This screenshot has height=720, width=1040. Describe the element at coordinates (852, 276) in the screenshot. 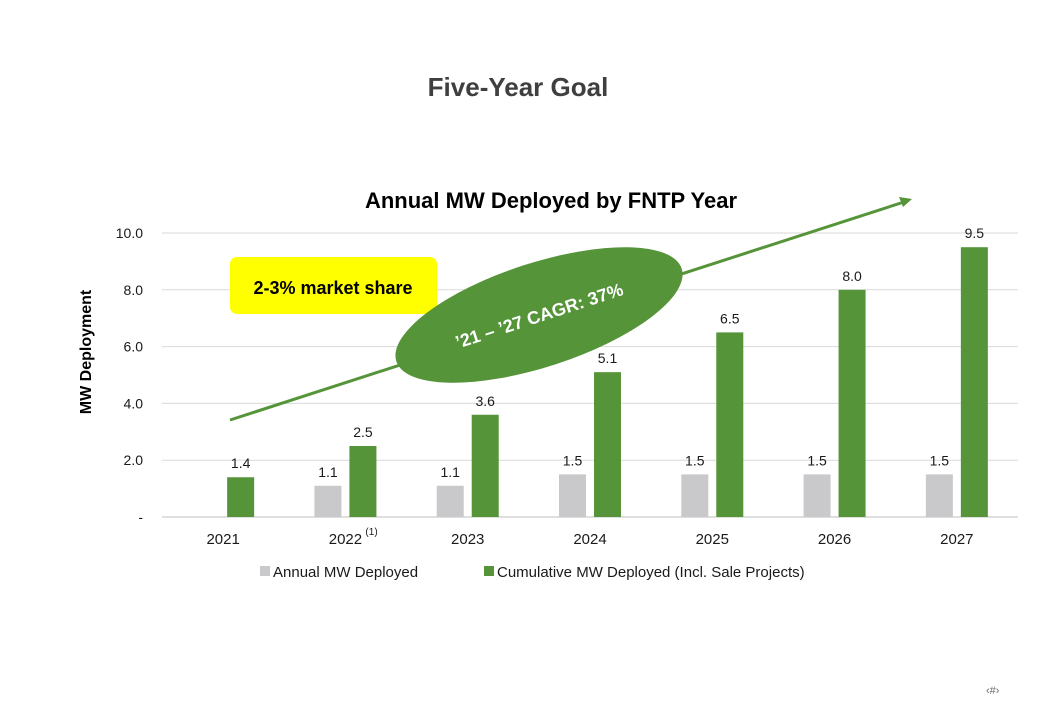

I see `cumulative-data-label: 8.0` at that location.